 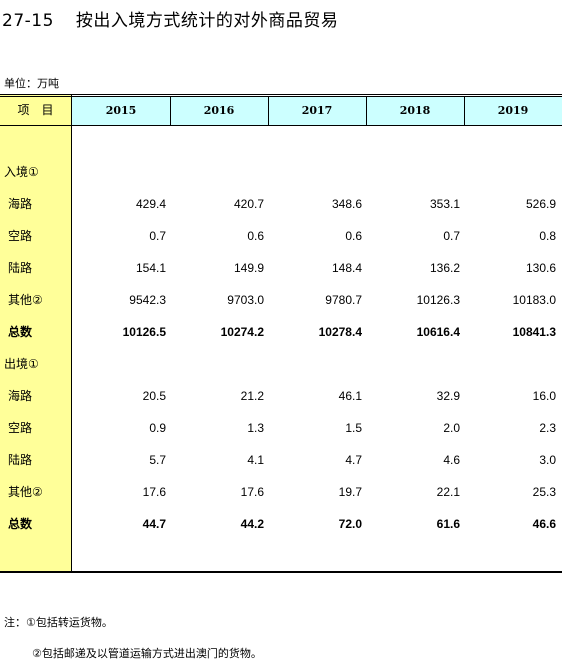 What do you see at coordinates (346, 204) in the screenshot?
I see `table-cell: 348.6` at bounding box center [346, 204].